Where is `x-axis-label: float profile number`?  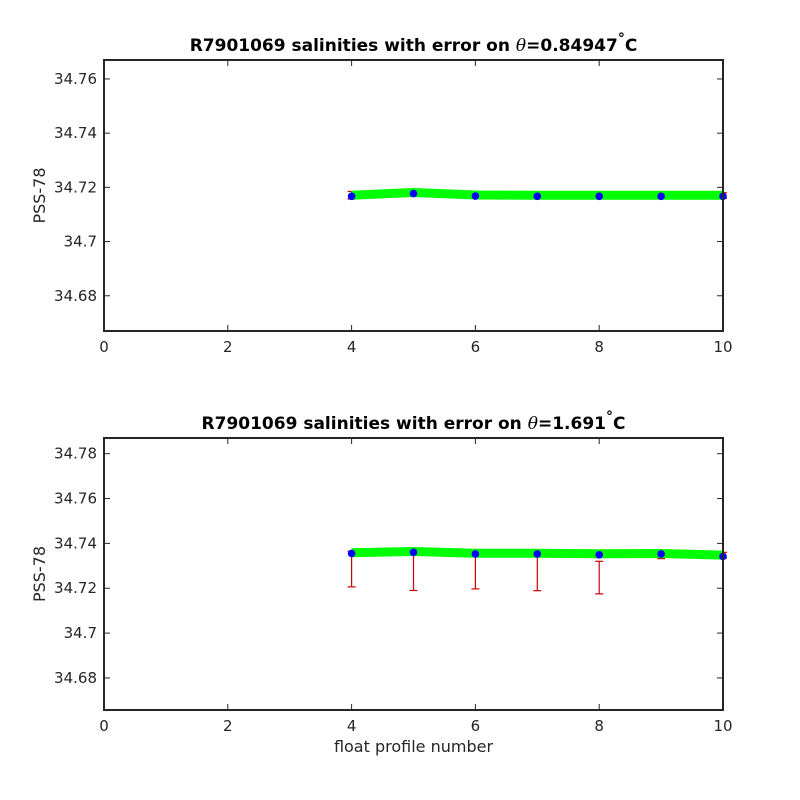 x-axis-label: float profile number is located at coordinates (414, 746).